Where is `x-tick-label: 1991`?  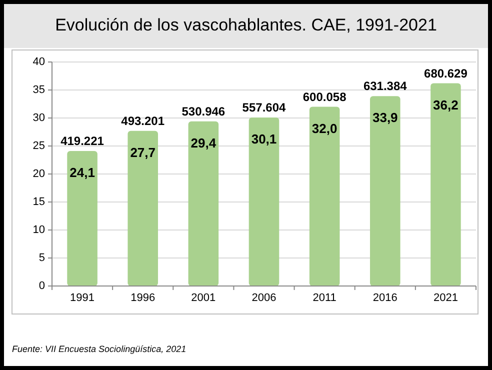
x-tick-label: 1991 is located at coordinates (82, 298).